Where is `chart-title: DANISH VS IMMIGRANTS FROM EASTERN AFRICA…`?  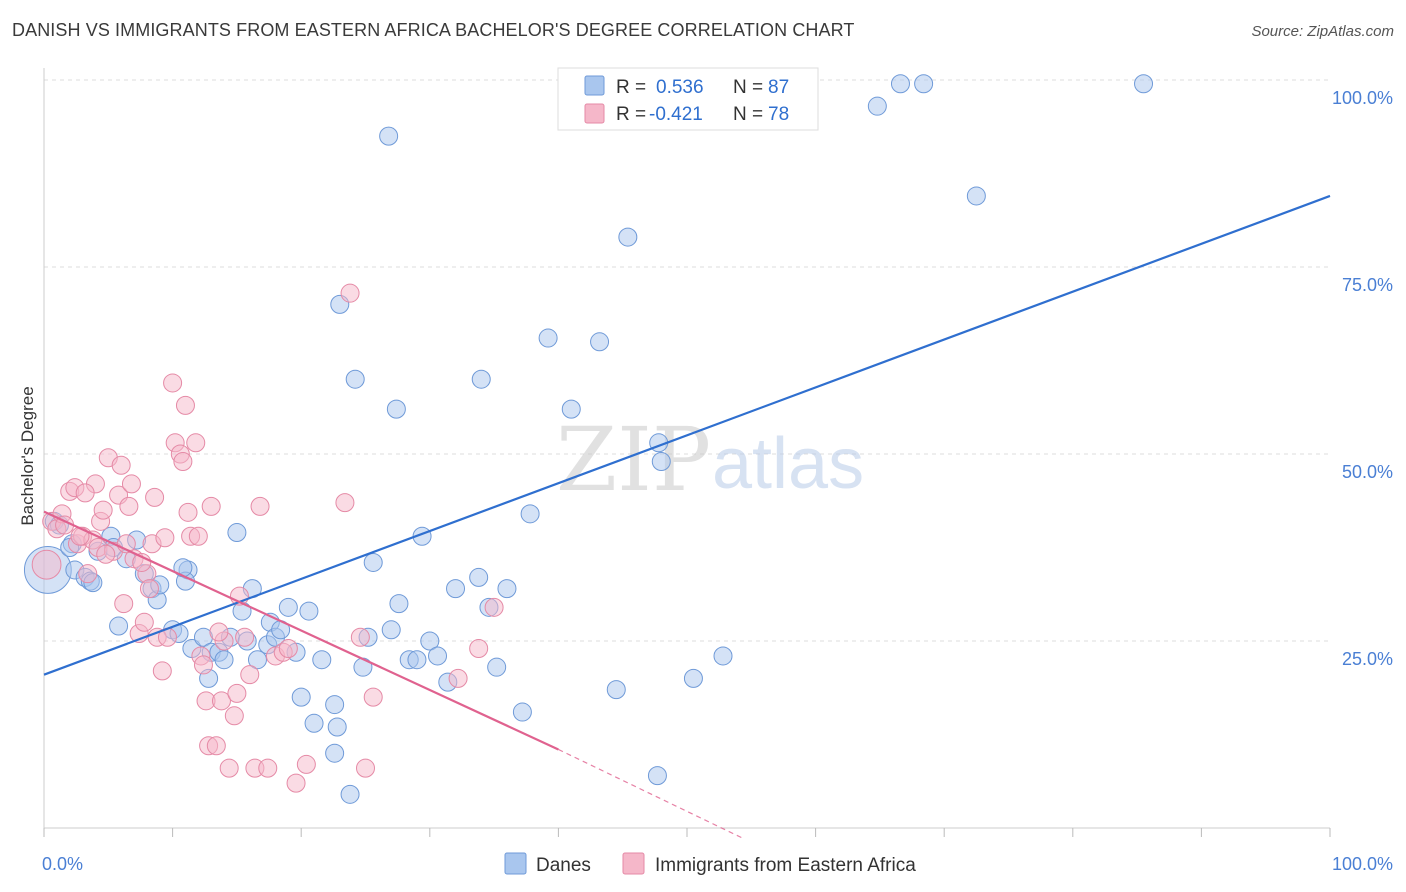
chart-title: DANISH VS IMMIGRANTS FROM EASTERN AFRICA… is located at coordinates (433, 30).